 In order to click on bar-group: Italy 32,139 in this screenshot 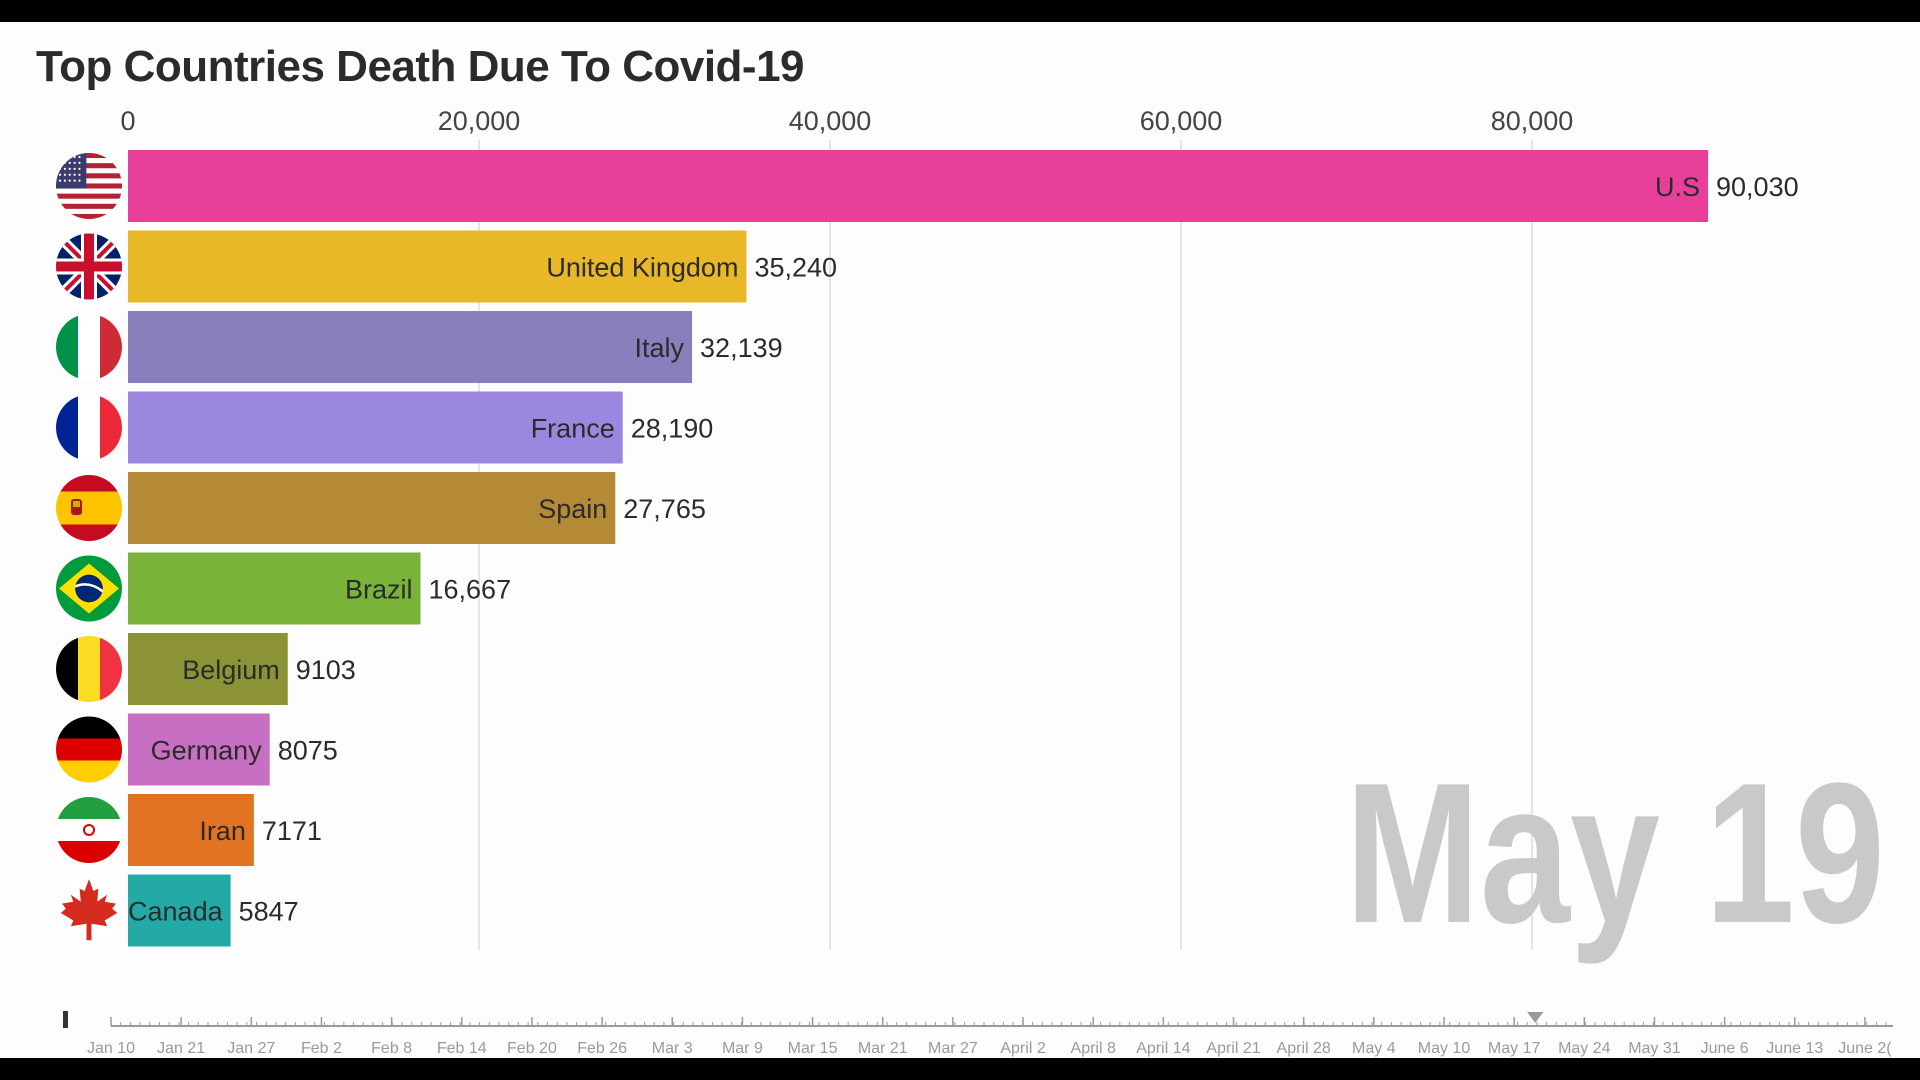, I will do `click(455, 347)`.